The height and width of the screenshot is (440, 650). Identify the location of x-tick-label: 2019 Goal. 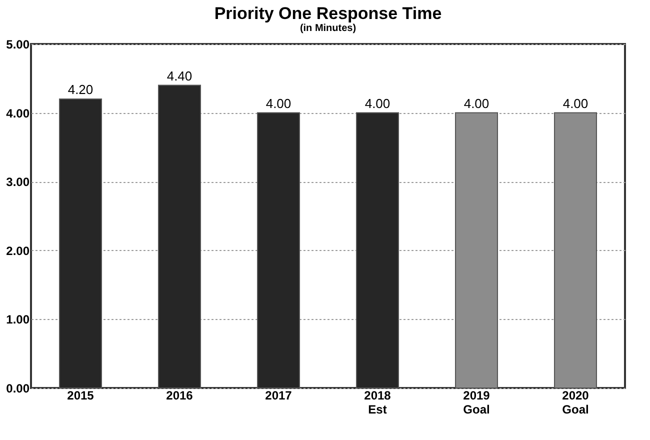
(476, 402).